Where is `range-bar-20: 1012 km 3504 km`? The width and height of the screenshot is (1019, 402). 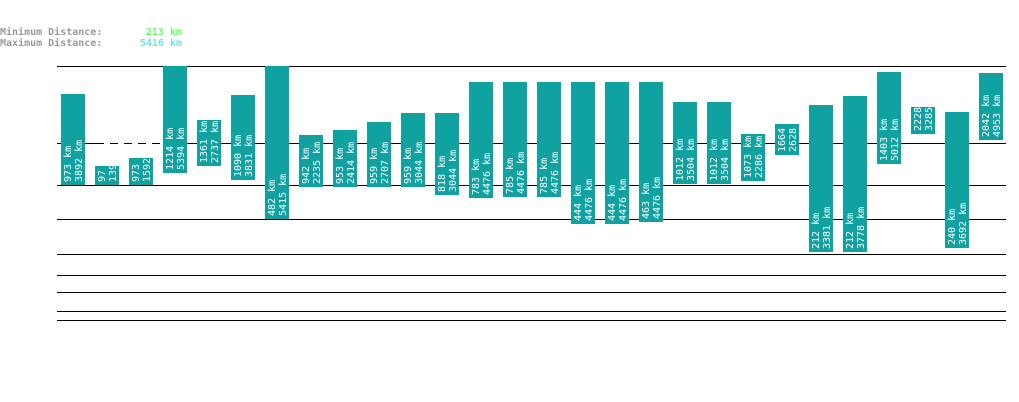
range-bar-20: 1012 km 3504 km is located at coordinates (719, 143).